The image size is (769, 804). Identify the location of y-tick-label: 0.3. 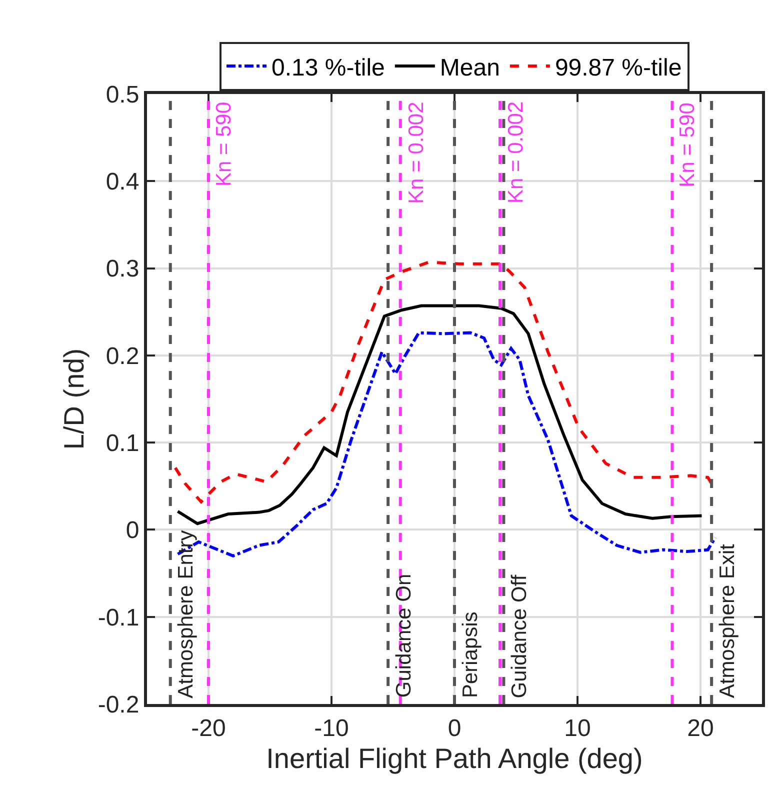
(123, 269).